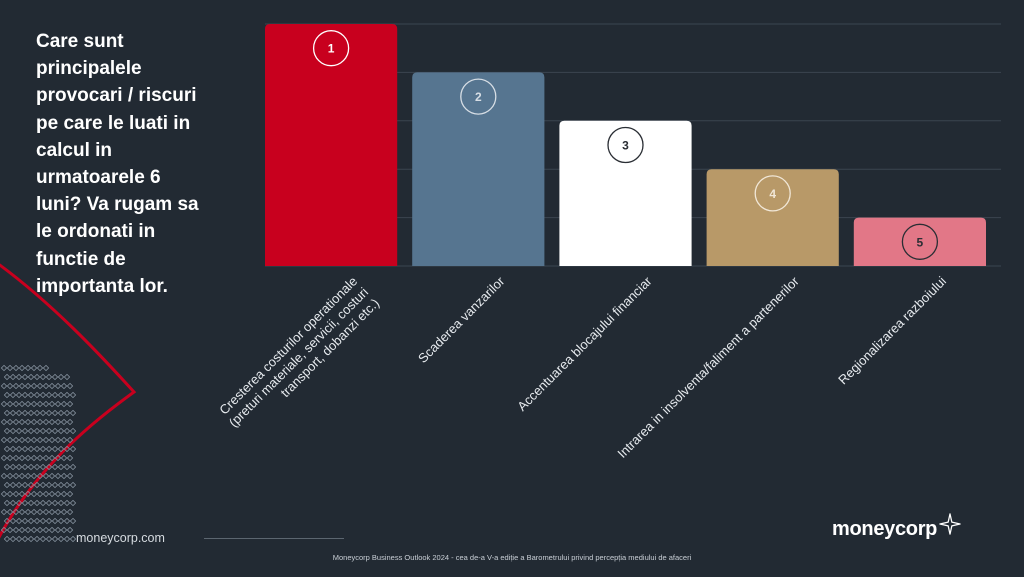 The width and height of the screenshot is (1024, 577). I want to click on rank-label-1: 1, so click(331, 49).